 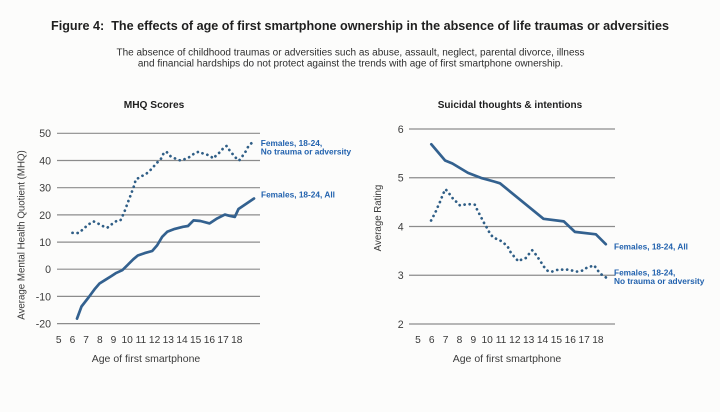 What do you see at coordinates (22, 234) in the screenshot?
I see `svg-text:Average Mental Health Quotient: Average Mental Health Quotient (MHQ)` at bounding box center [22, 234].